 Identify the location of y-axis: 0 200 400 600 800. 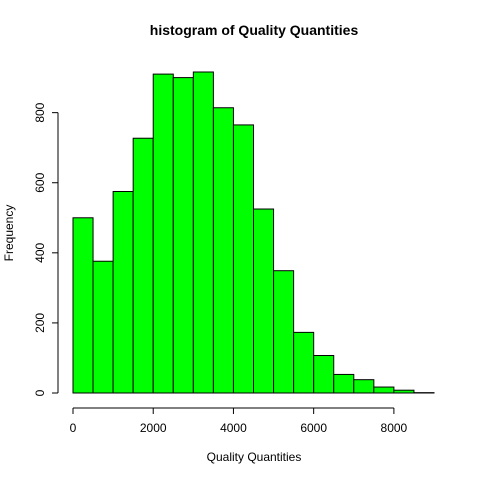
(46, 249).